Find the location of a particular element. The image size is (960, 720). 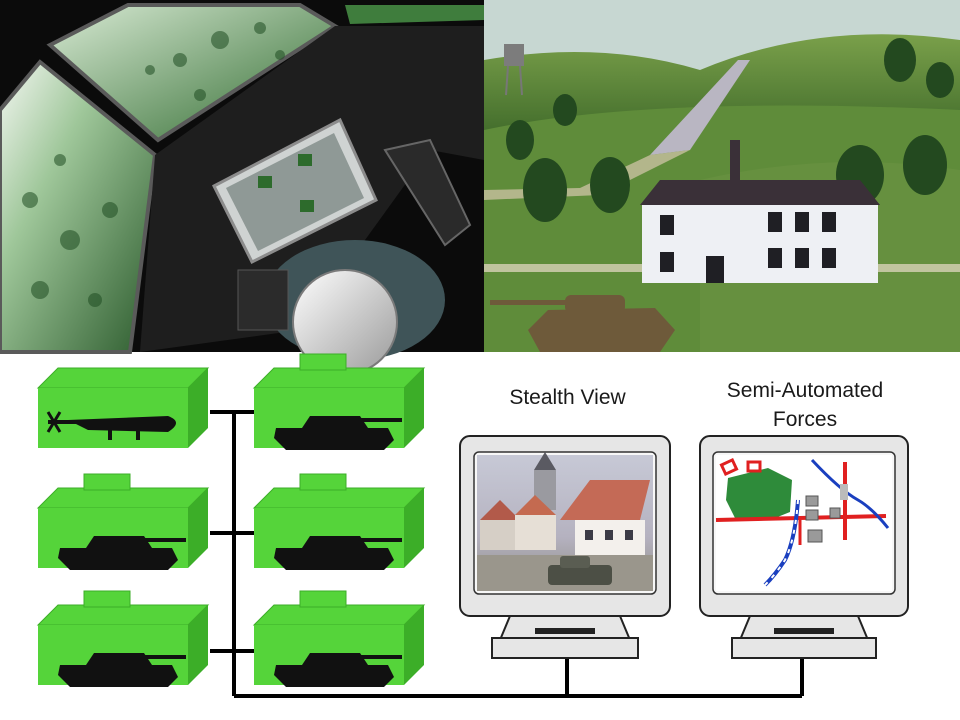

saf-map-screen is located at coordinates (803, 523).